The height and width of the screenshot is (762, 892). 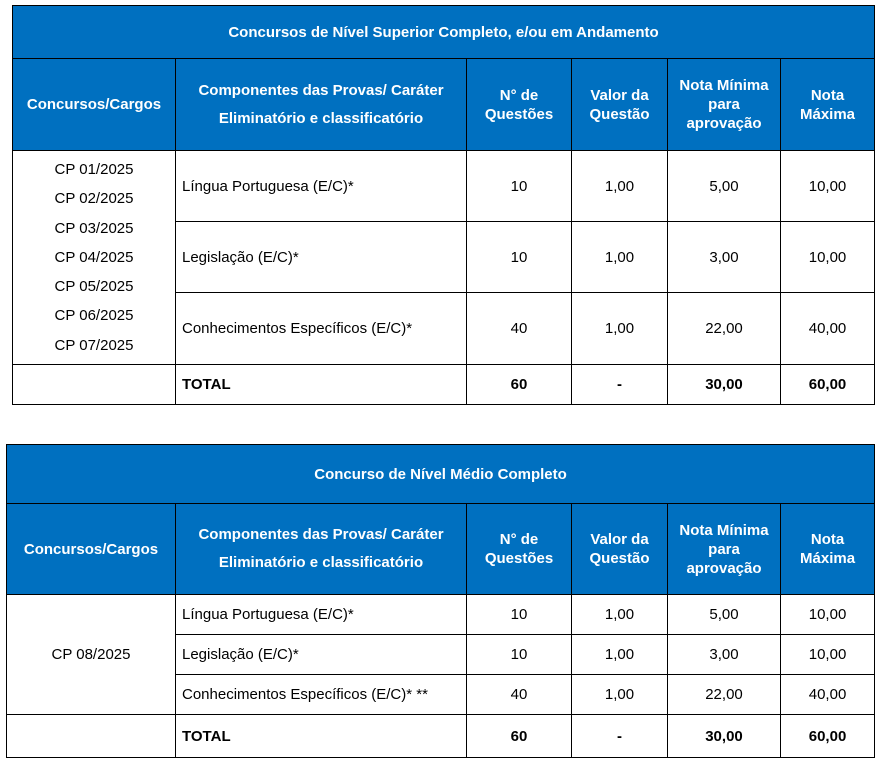 I want to click on cargo: CP 06/2025, so click(x=94, y=316).